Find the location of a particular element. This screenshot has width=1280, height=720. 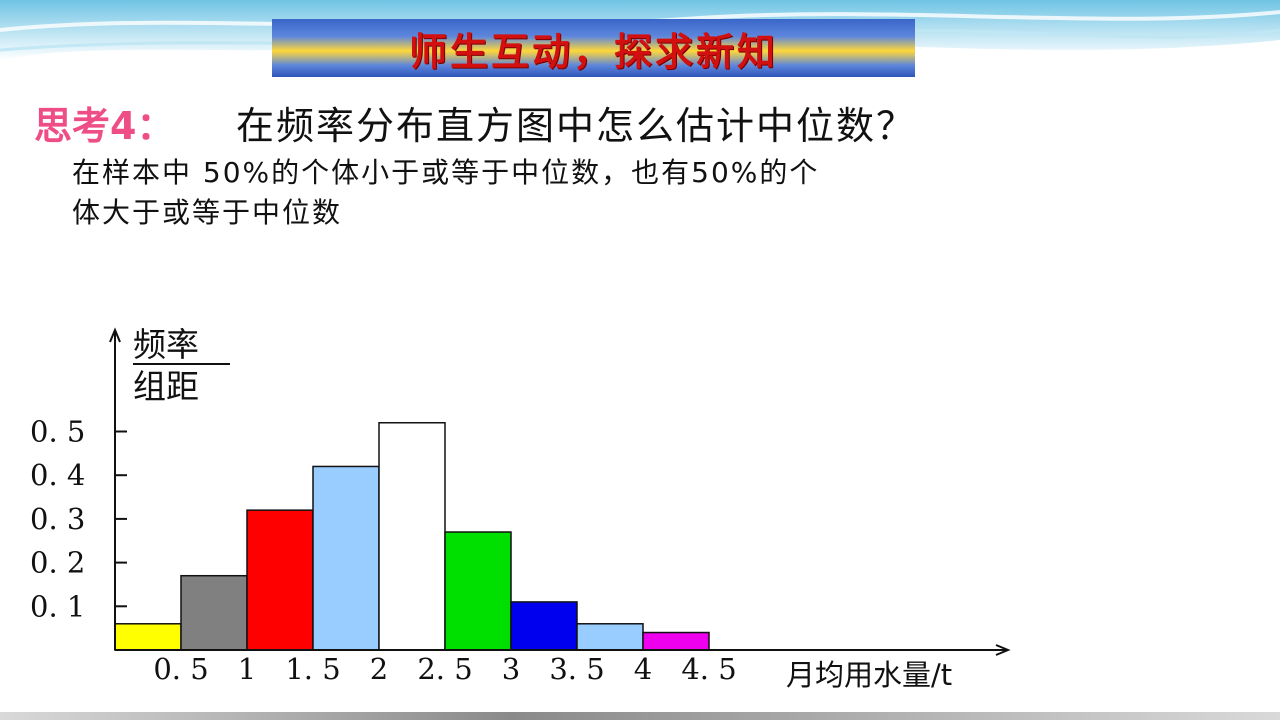

y-tick-label-1: 0. 2 is located at coordinates (57, 563).